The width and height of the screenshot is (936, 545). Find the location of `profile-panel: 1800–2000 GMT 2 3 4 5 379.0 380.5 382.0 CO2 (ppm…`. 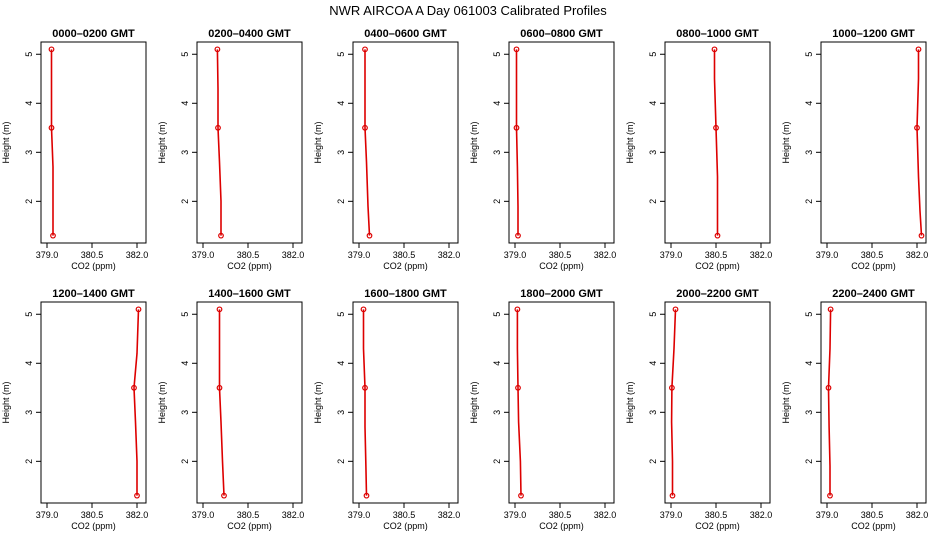

profile-panel: 1800–2000 GMT 2 3 4 5 379.0 380.5 382.0 CO2 (ppm… is located at coordinates (542, 409).